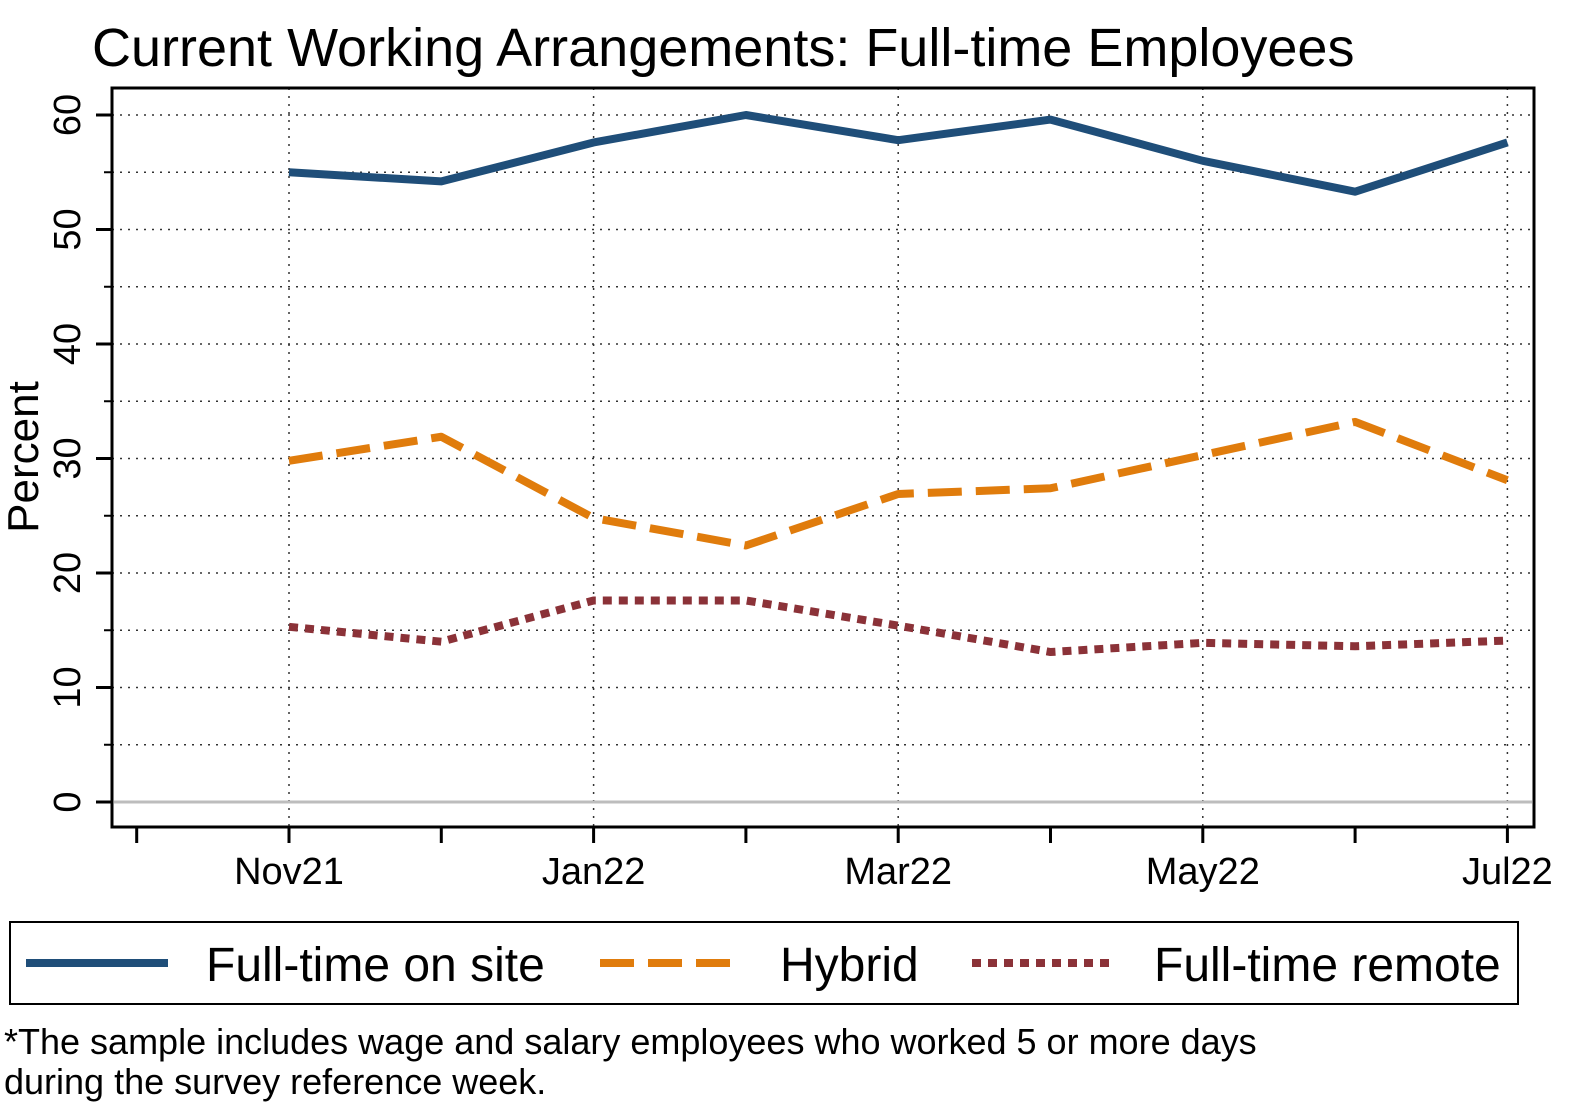  Describe the element at coordinates (68, 573) in the screenshot. I see `y-tick-label: 20` at that location.